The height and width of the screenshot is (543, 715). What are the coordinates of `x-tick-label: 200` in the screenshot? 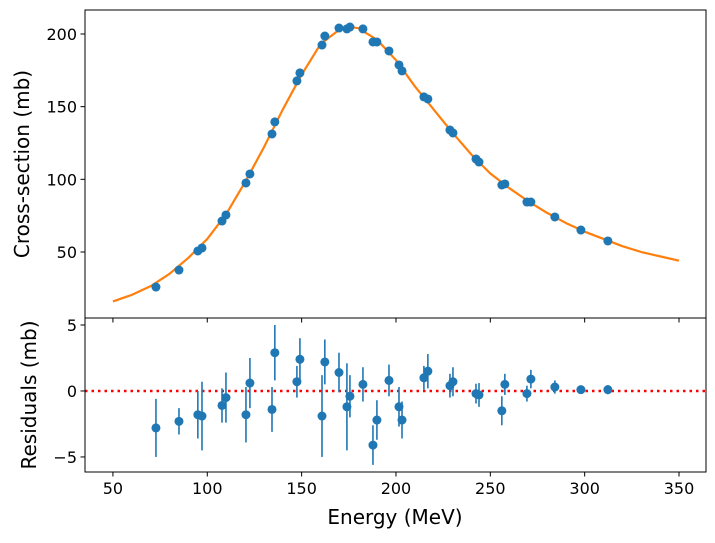 It's located at (396, 488).